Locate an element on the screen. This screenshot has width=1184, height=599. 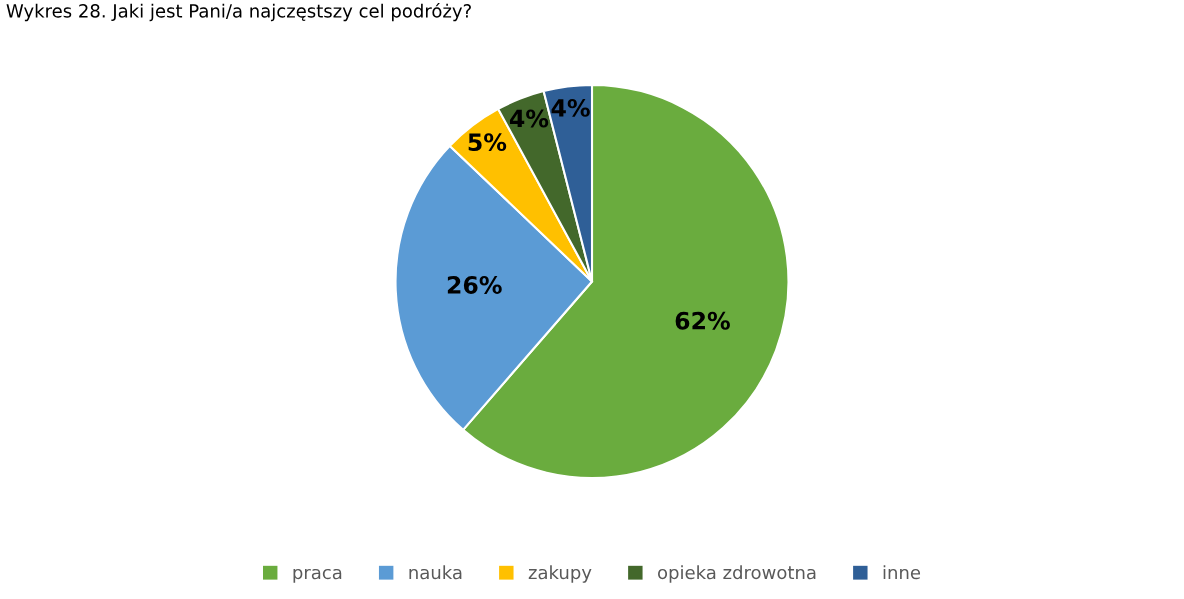
legend-label: inne is located at coordinates (902, 572).